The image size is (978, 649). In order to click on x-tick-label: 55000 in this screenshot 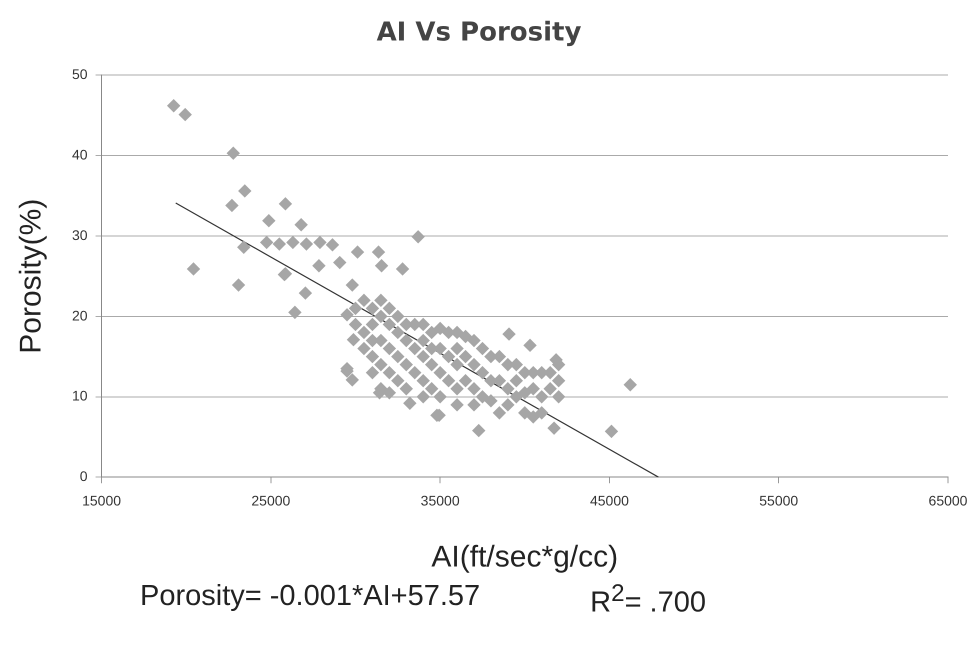, I will do `click(778, 500)`.